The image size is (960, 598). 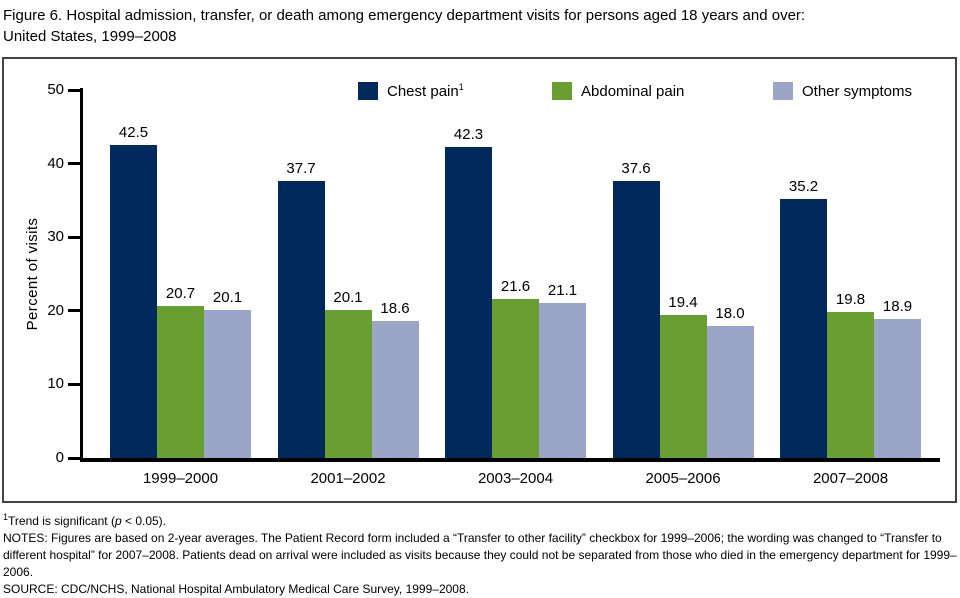 What do you see at coordinates (55, 310) in the screenshot?
I see `y-tick-label: 20` at bounding box center [55, 310].